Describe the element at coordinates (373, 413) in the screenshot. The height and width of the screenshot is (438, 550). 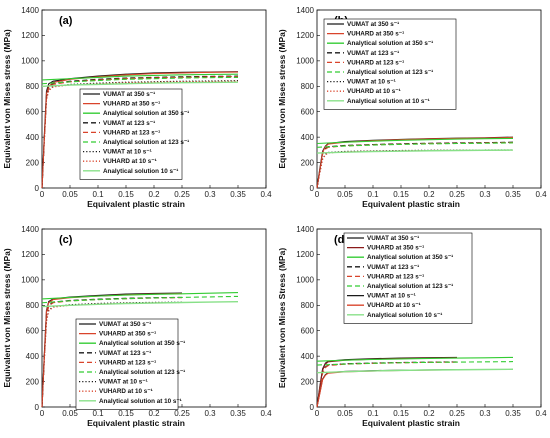
I see `x-tick-label: 0.1` at that location.